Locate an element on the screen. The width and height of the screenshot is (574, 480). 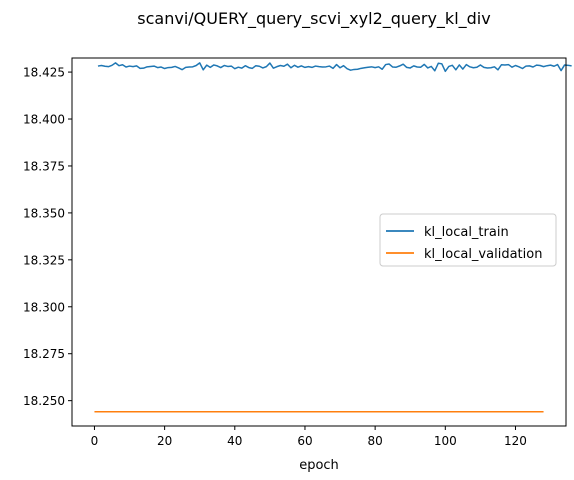
legend-label: kl_local_validation is located at coordinates (483, 254).